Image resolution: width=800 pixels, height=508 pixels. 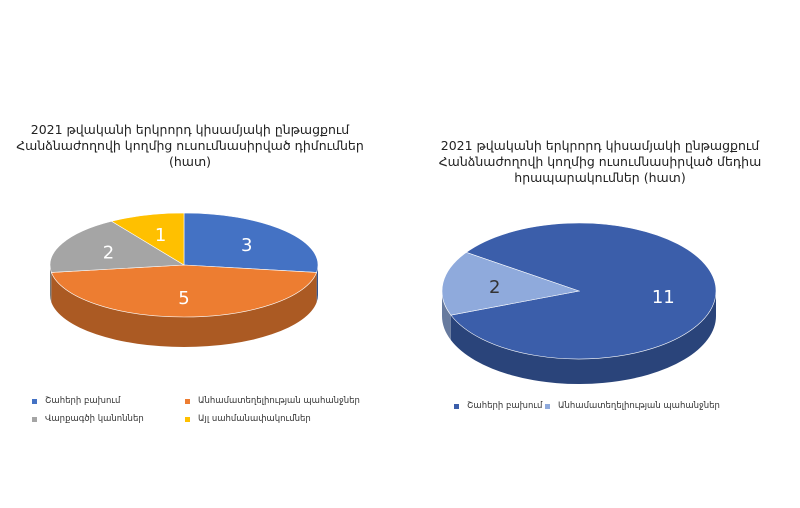 I want to click on legend-label: Վարքագծի կանոններ, so click(x=94, y=419).